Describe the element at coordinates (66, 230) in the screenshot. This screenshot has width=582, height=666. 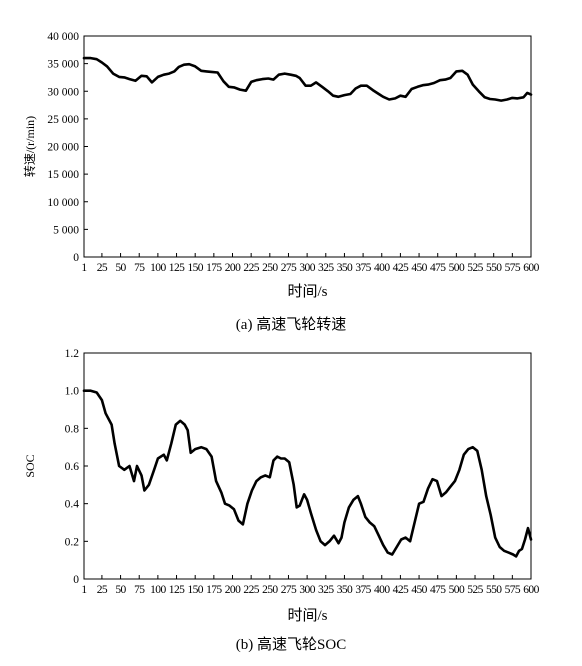
I see `y-tick-label: 5 000` at that location.